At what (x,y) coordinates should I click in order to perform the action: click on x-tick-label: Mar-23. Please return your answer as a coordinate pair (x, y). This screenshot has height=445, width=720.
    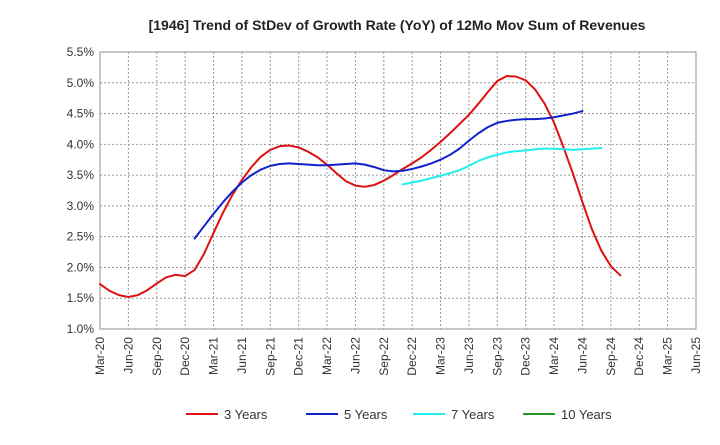
    Looking at the image, I should click on (441, 356).